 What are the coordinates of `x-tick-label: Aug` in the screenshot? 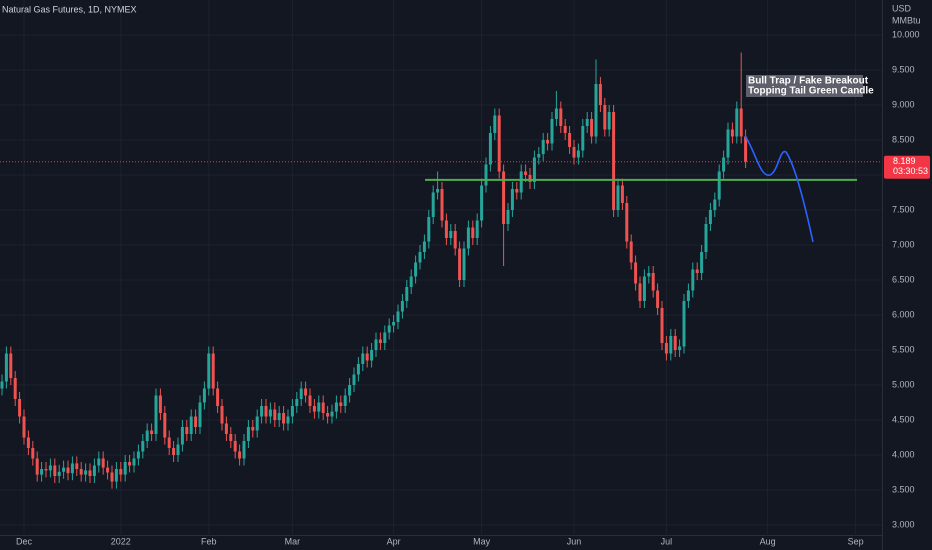 It's located at (768, 541).